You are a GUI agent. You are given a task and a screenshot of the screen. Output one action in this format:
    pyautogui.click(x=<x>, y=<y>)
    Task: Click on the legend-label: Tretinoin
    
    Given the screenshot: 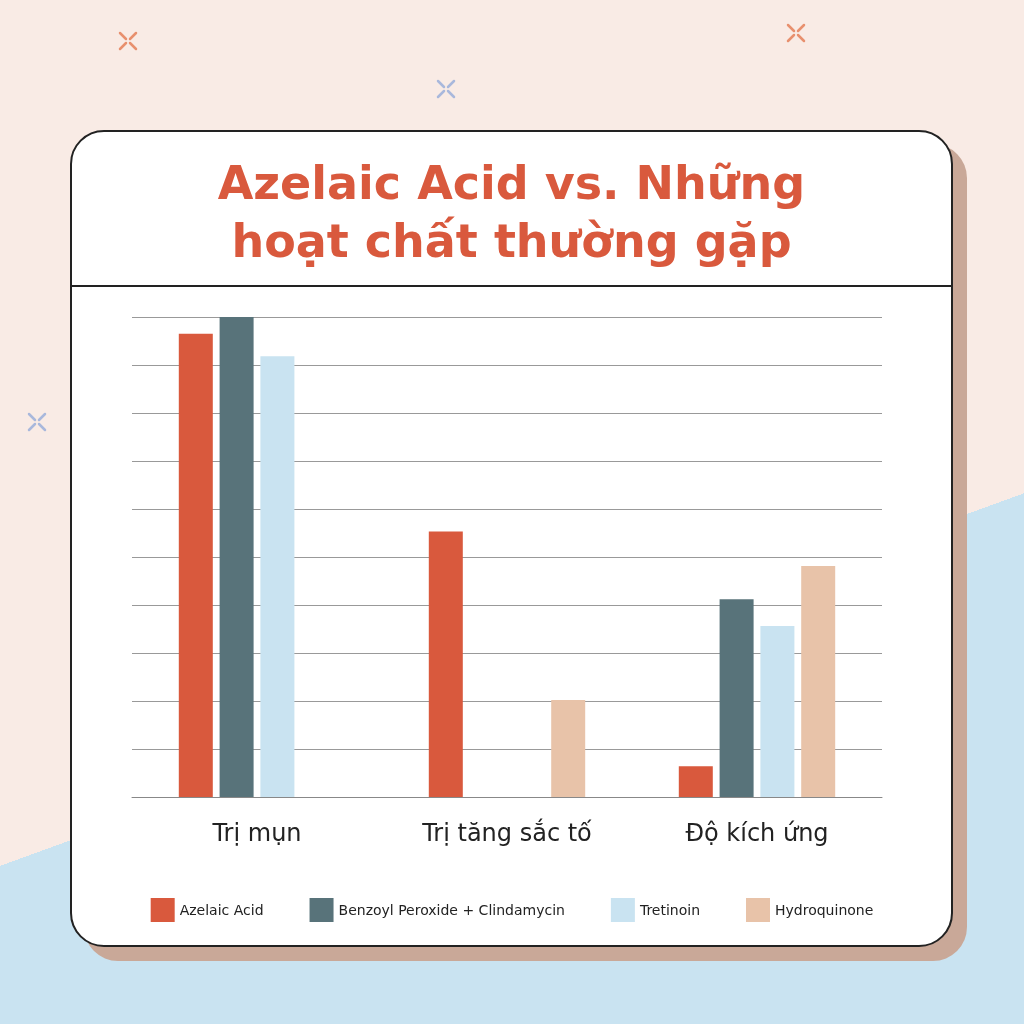 What is the action you would take?
    pyautogui.click(x=669, y=910)
    